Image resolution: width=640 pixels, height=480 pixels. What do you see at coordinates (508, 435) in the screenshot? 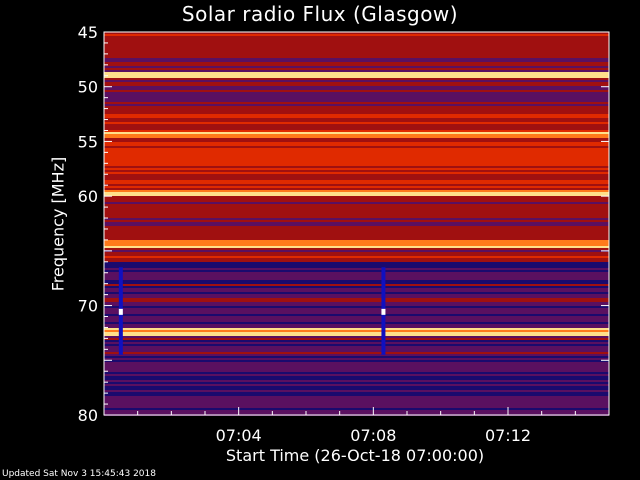
I see `x-tick-label: 07:12` at bounding box center [508, 435].